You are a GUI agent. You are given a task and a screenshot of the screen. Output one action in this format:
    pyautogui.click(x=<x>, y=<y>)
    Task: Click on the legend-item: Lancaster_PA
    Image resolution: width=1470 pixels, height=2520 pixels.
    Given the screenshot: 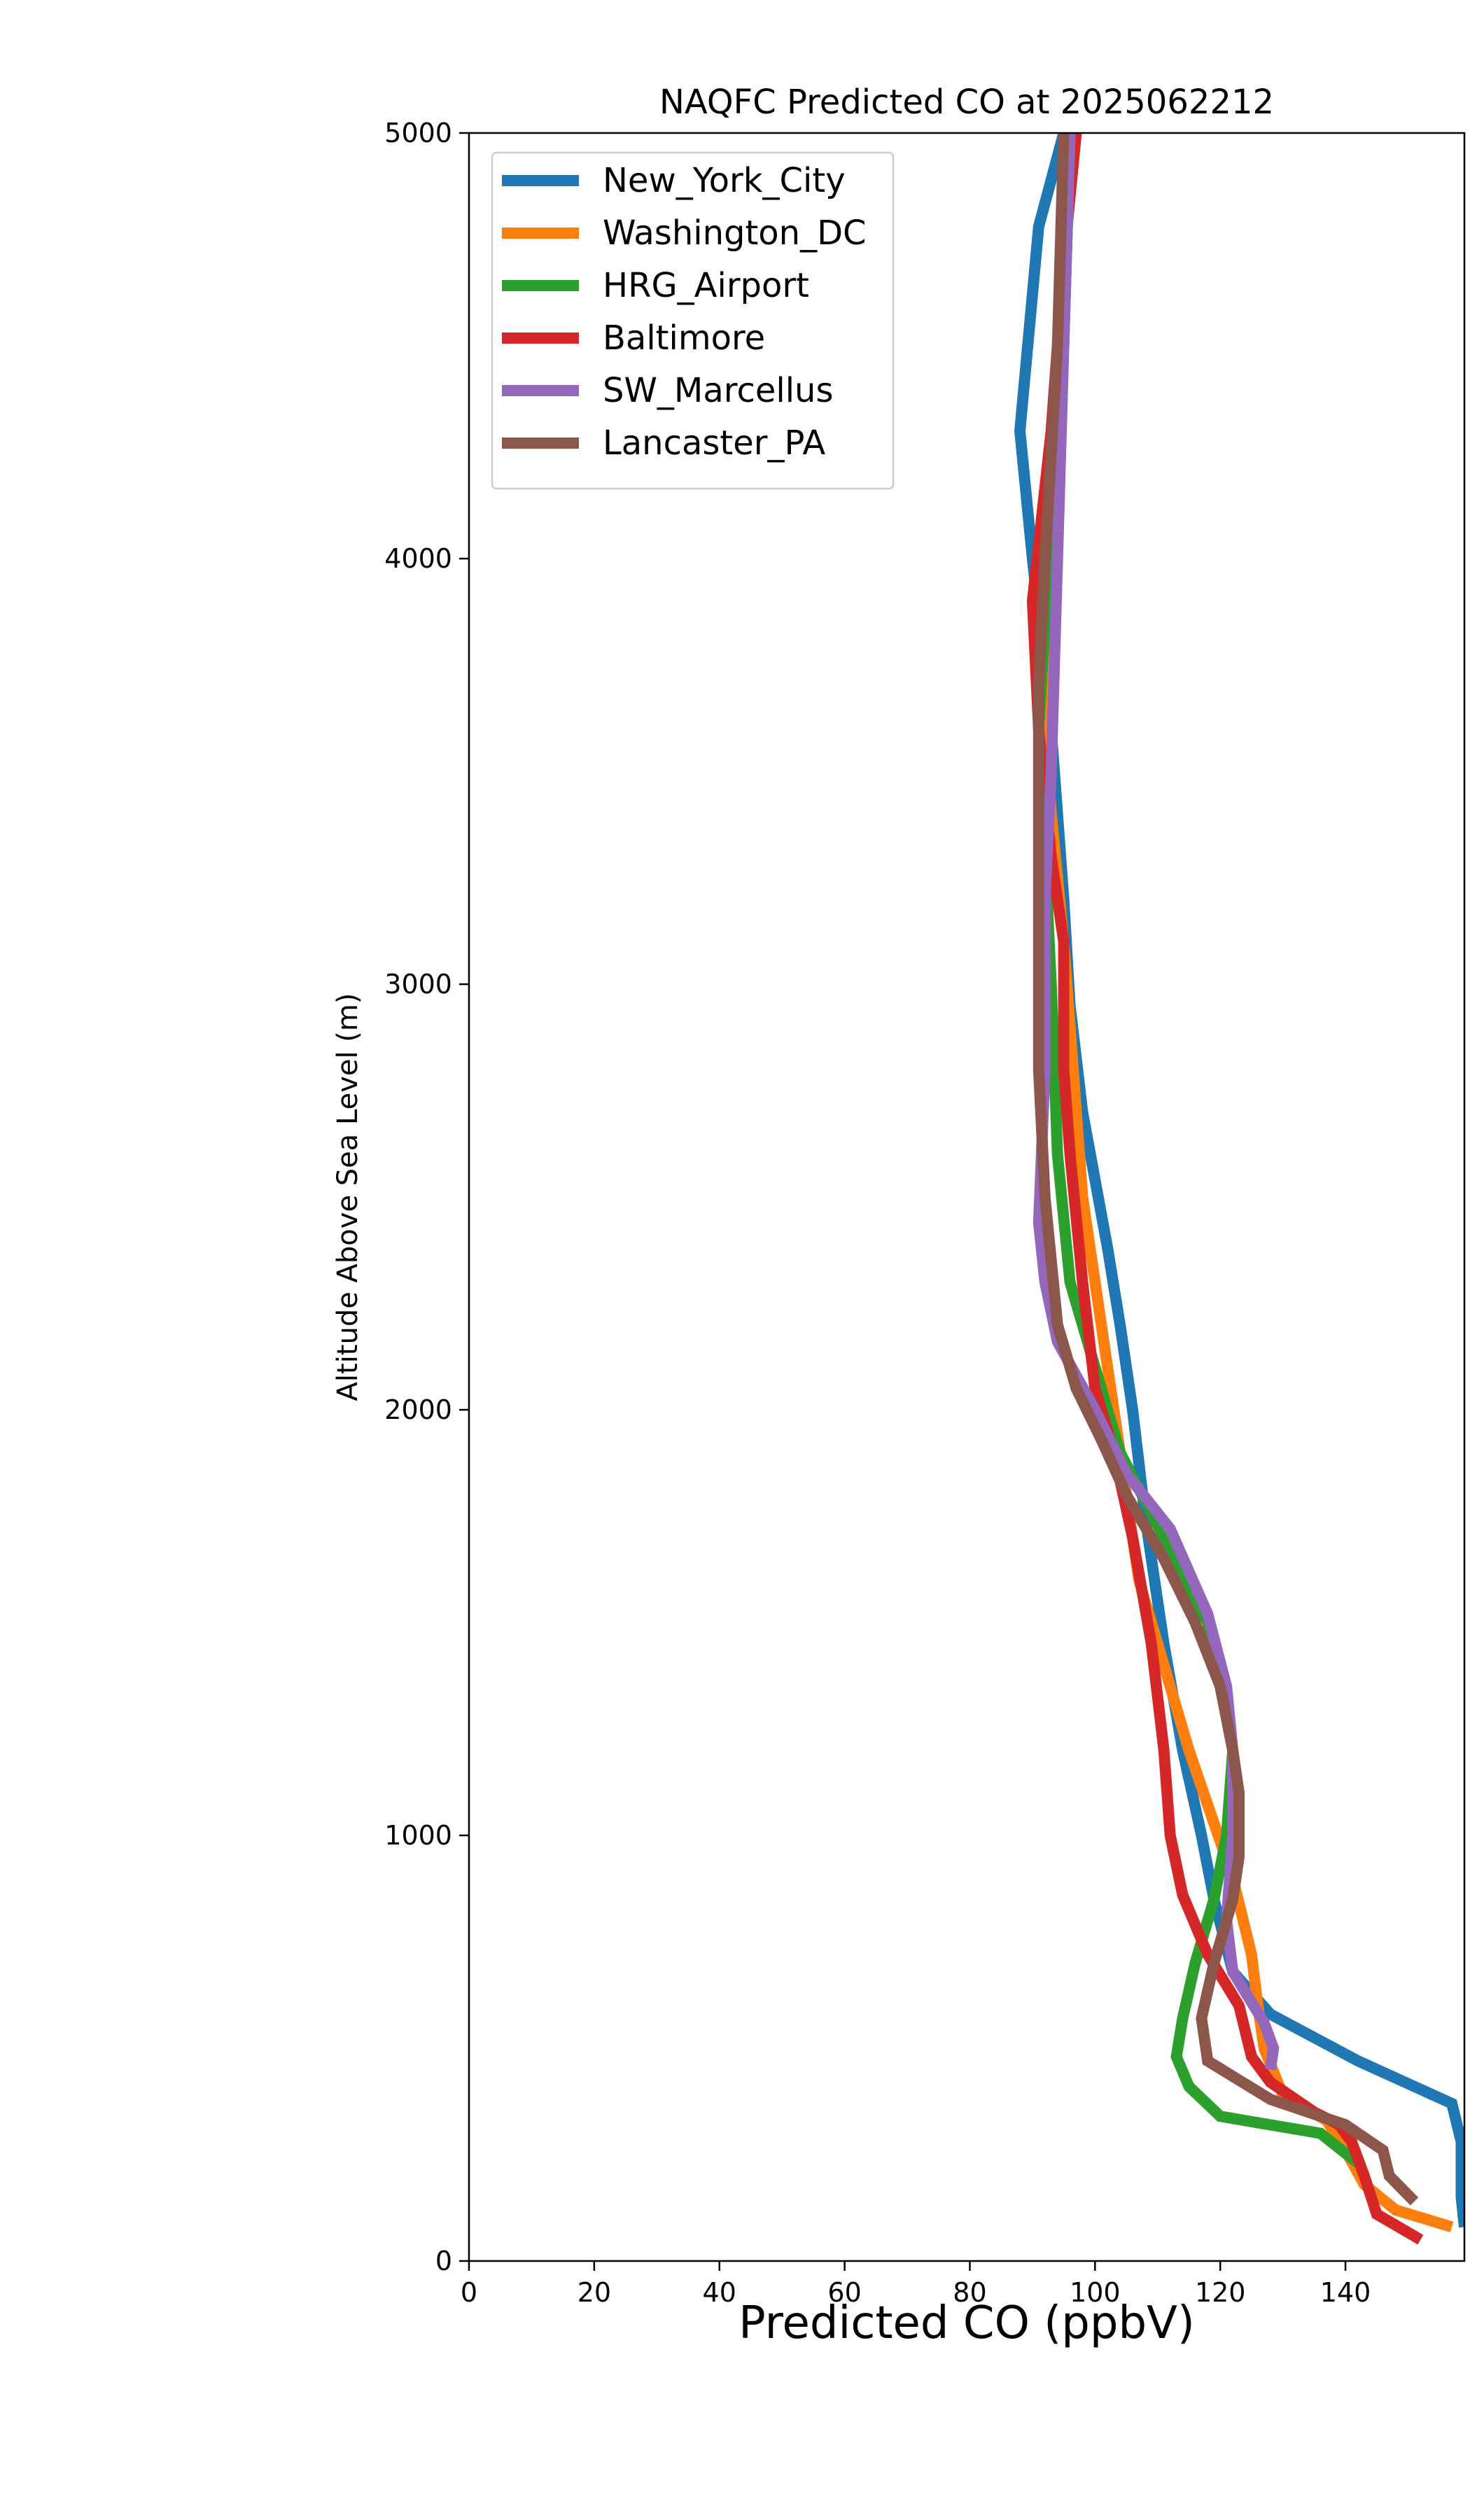 What is the action you would take?
    pyautogui.click(x=663, y=443)
    